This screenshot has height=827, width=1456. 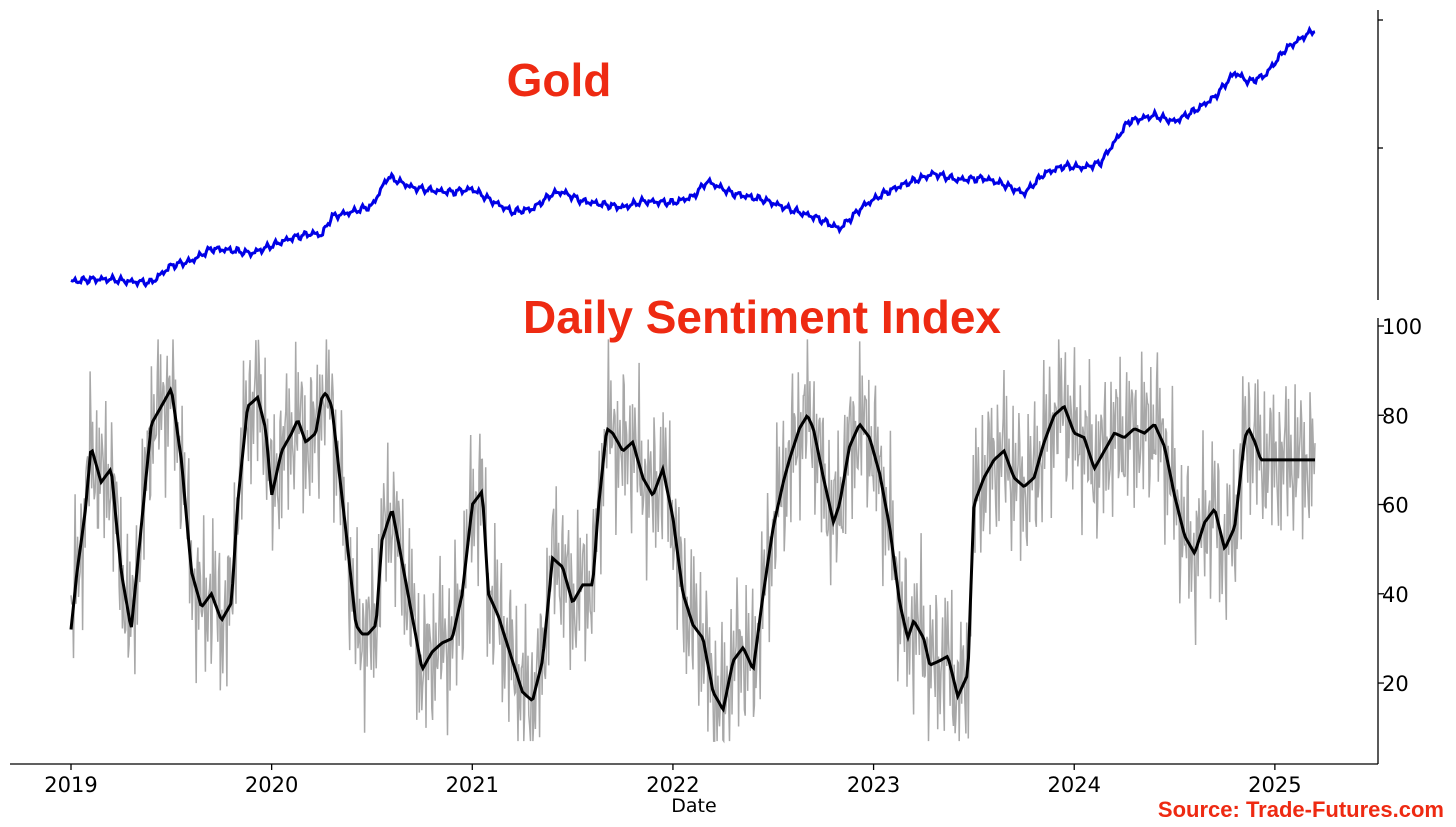 I want to click on dsi-y-tick-label: 80, so click(x=1395, y=416).